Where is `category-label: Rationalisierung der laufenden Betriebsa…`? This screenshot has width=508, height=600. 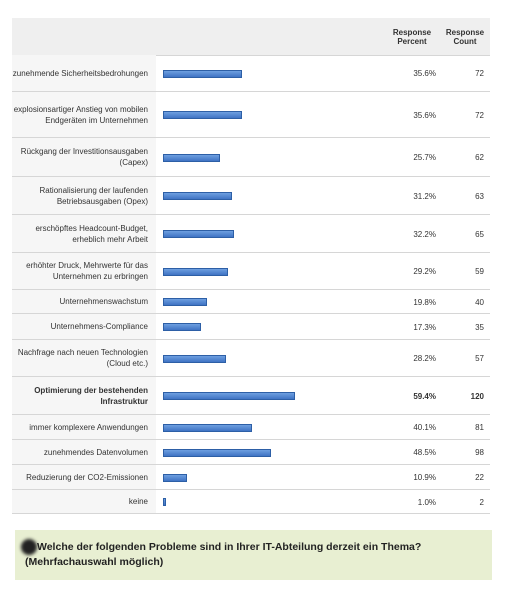
category-label: Rationalisierung der laufenden Betriebsa… is located at coordinates (84, 195).